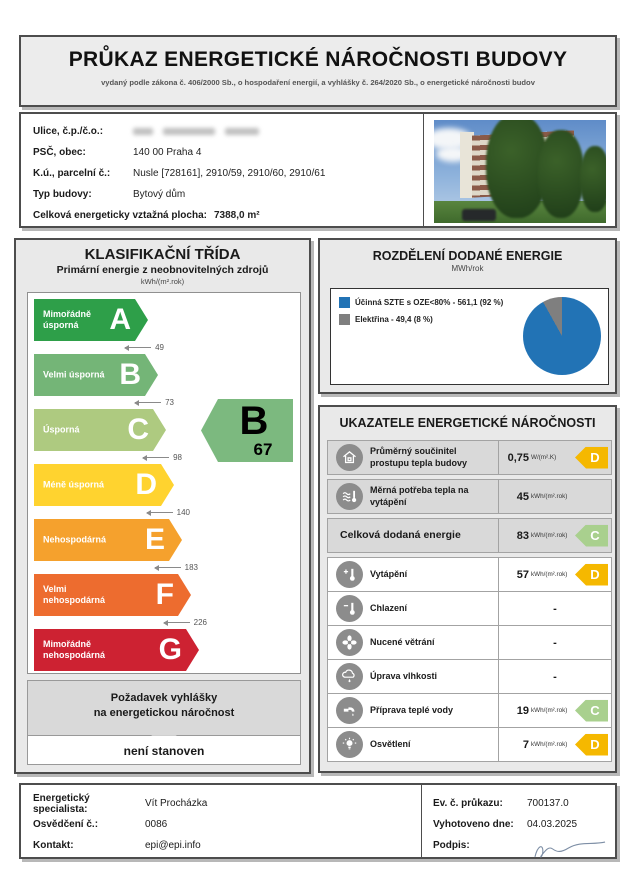 The width and height of the screenshot is (638, 879). I want to click on contact-row: Kontakt: epi@epi.info, so click(117, 845).